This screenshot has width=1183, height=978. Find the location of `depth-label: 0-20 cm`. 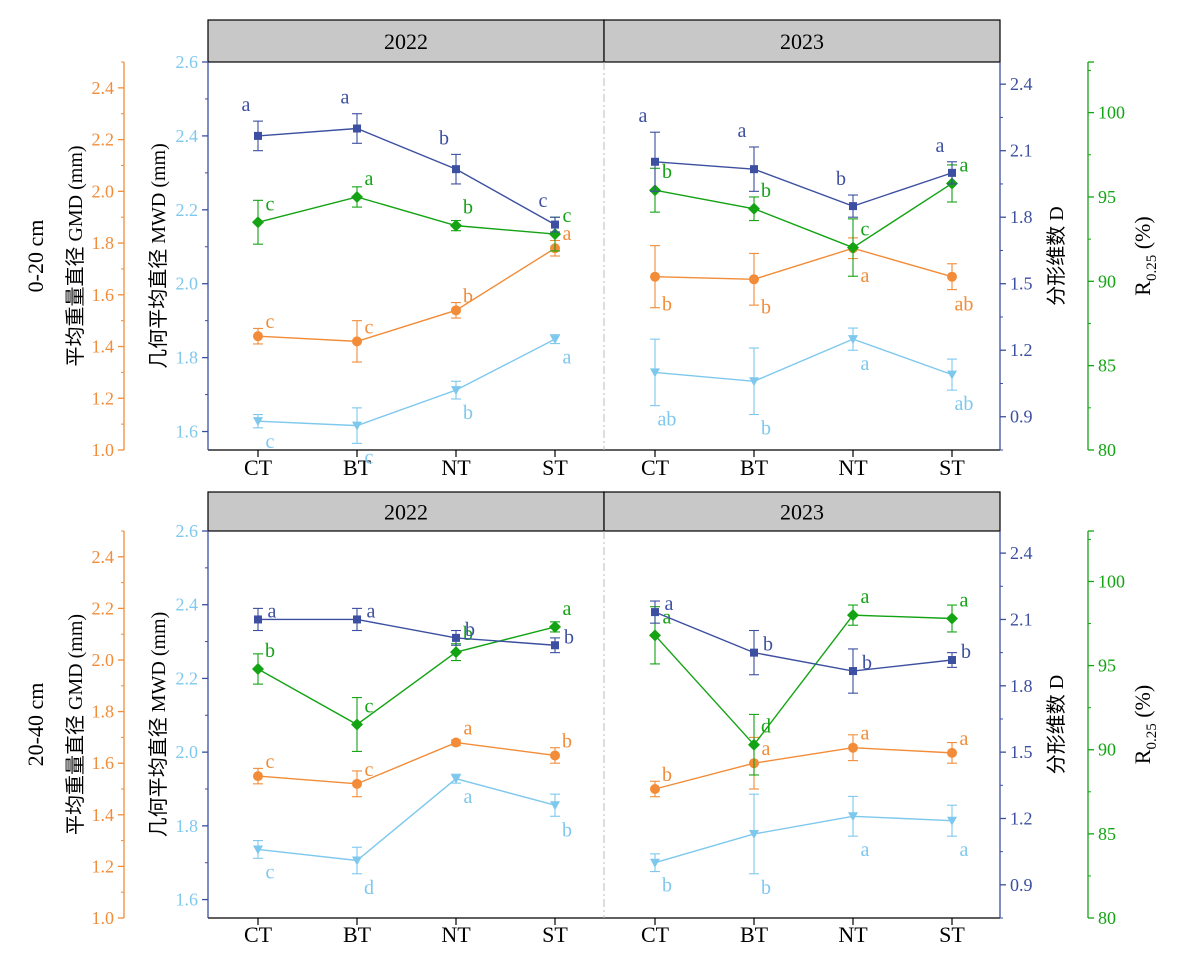

depth-label: 0-20 cm is located at coordinates (35, 256).